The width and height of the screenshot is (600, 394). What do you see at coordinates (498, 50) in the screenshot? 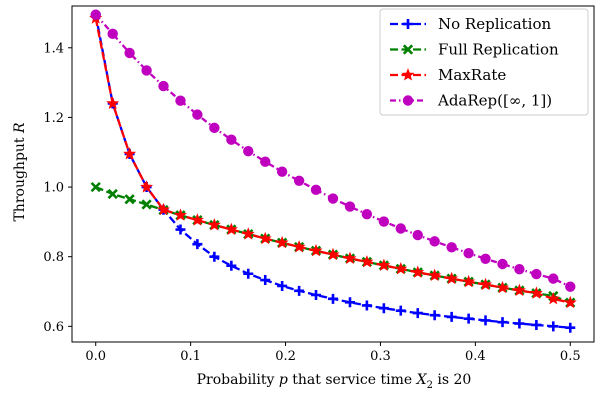
I see `legend-label-1: Full Replication` at bounding box center [498, 50].